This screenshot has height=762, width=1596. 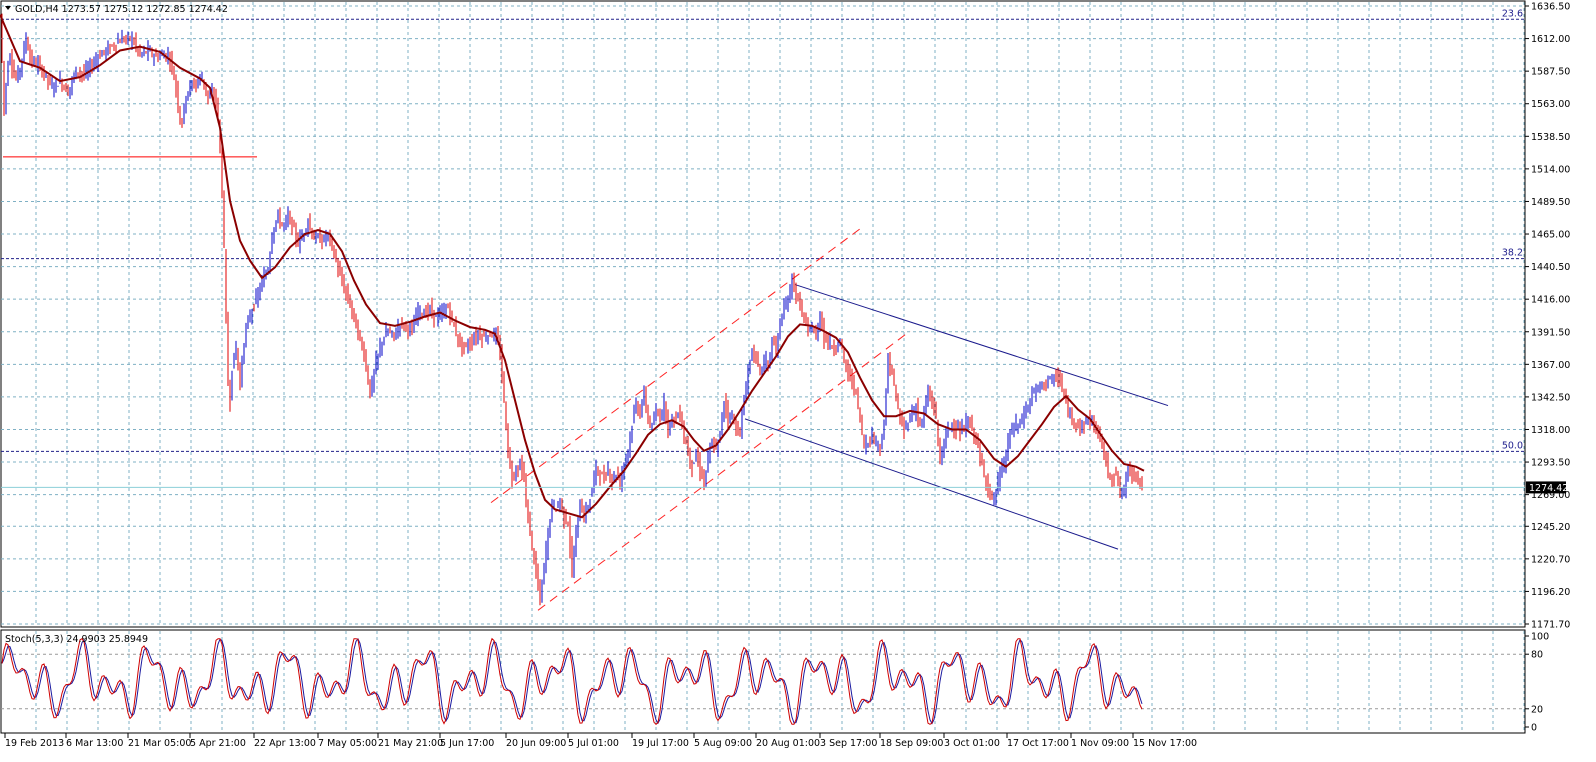 I want to click on price-tick-label: 1245.20, so click(x=1550, y=527).